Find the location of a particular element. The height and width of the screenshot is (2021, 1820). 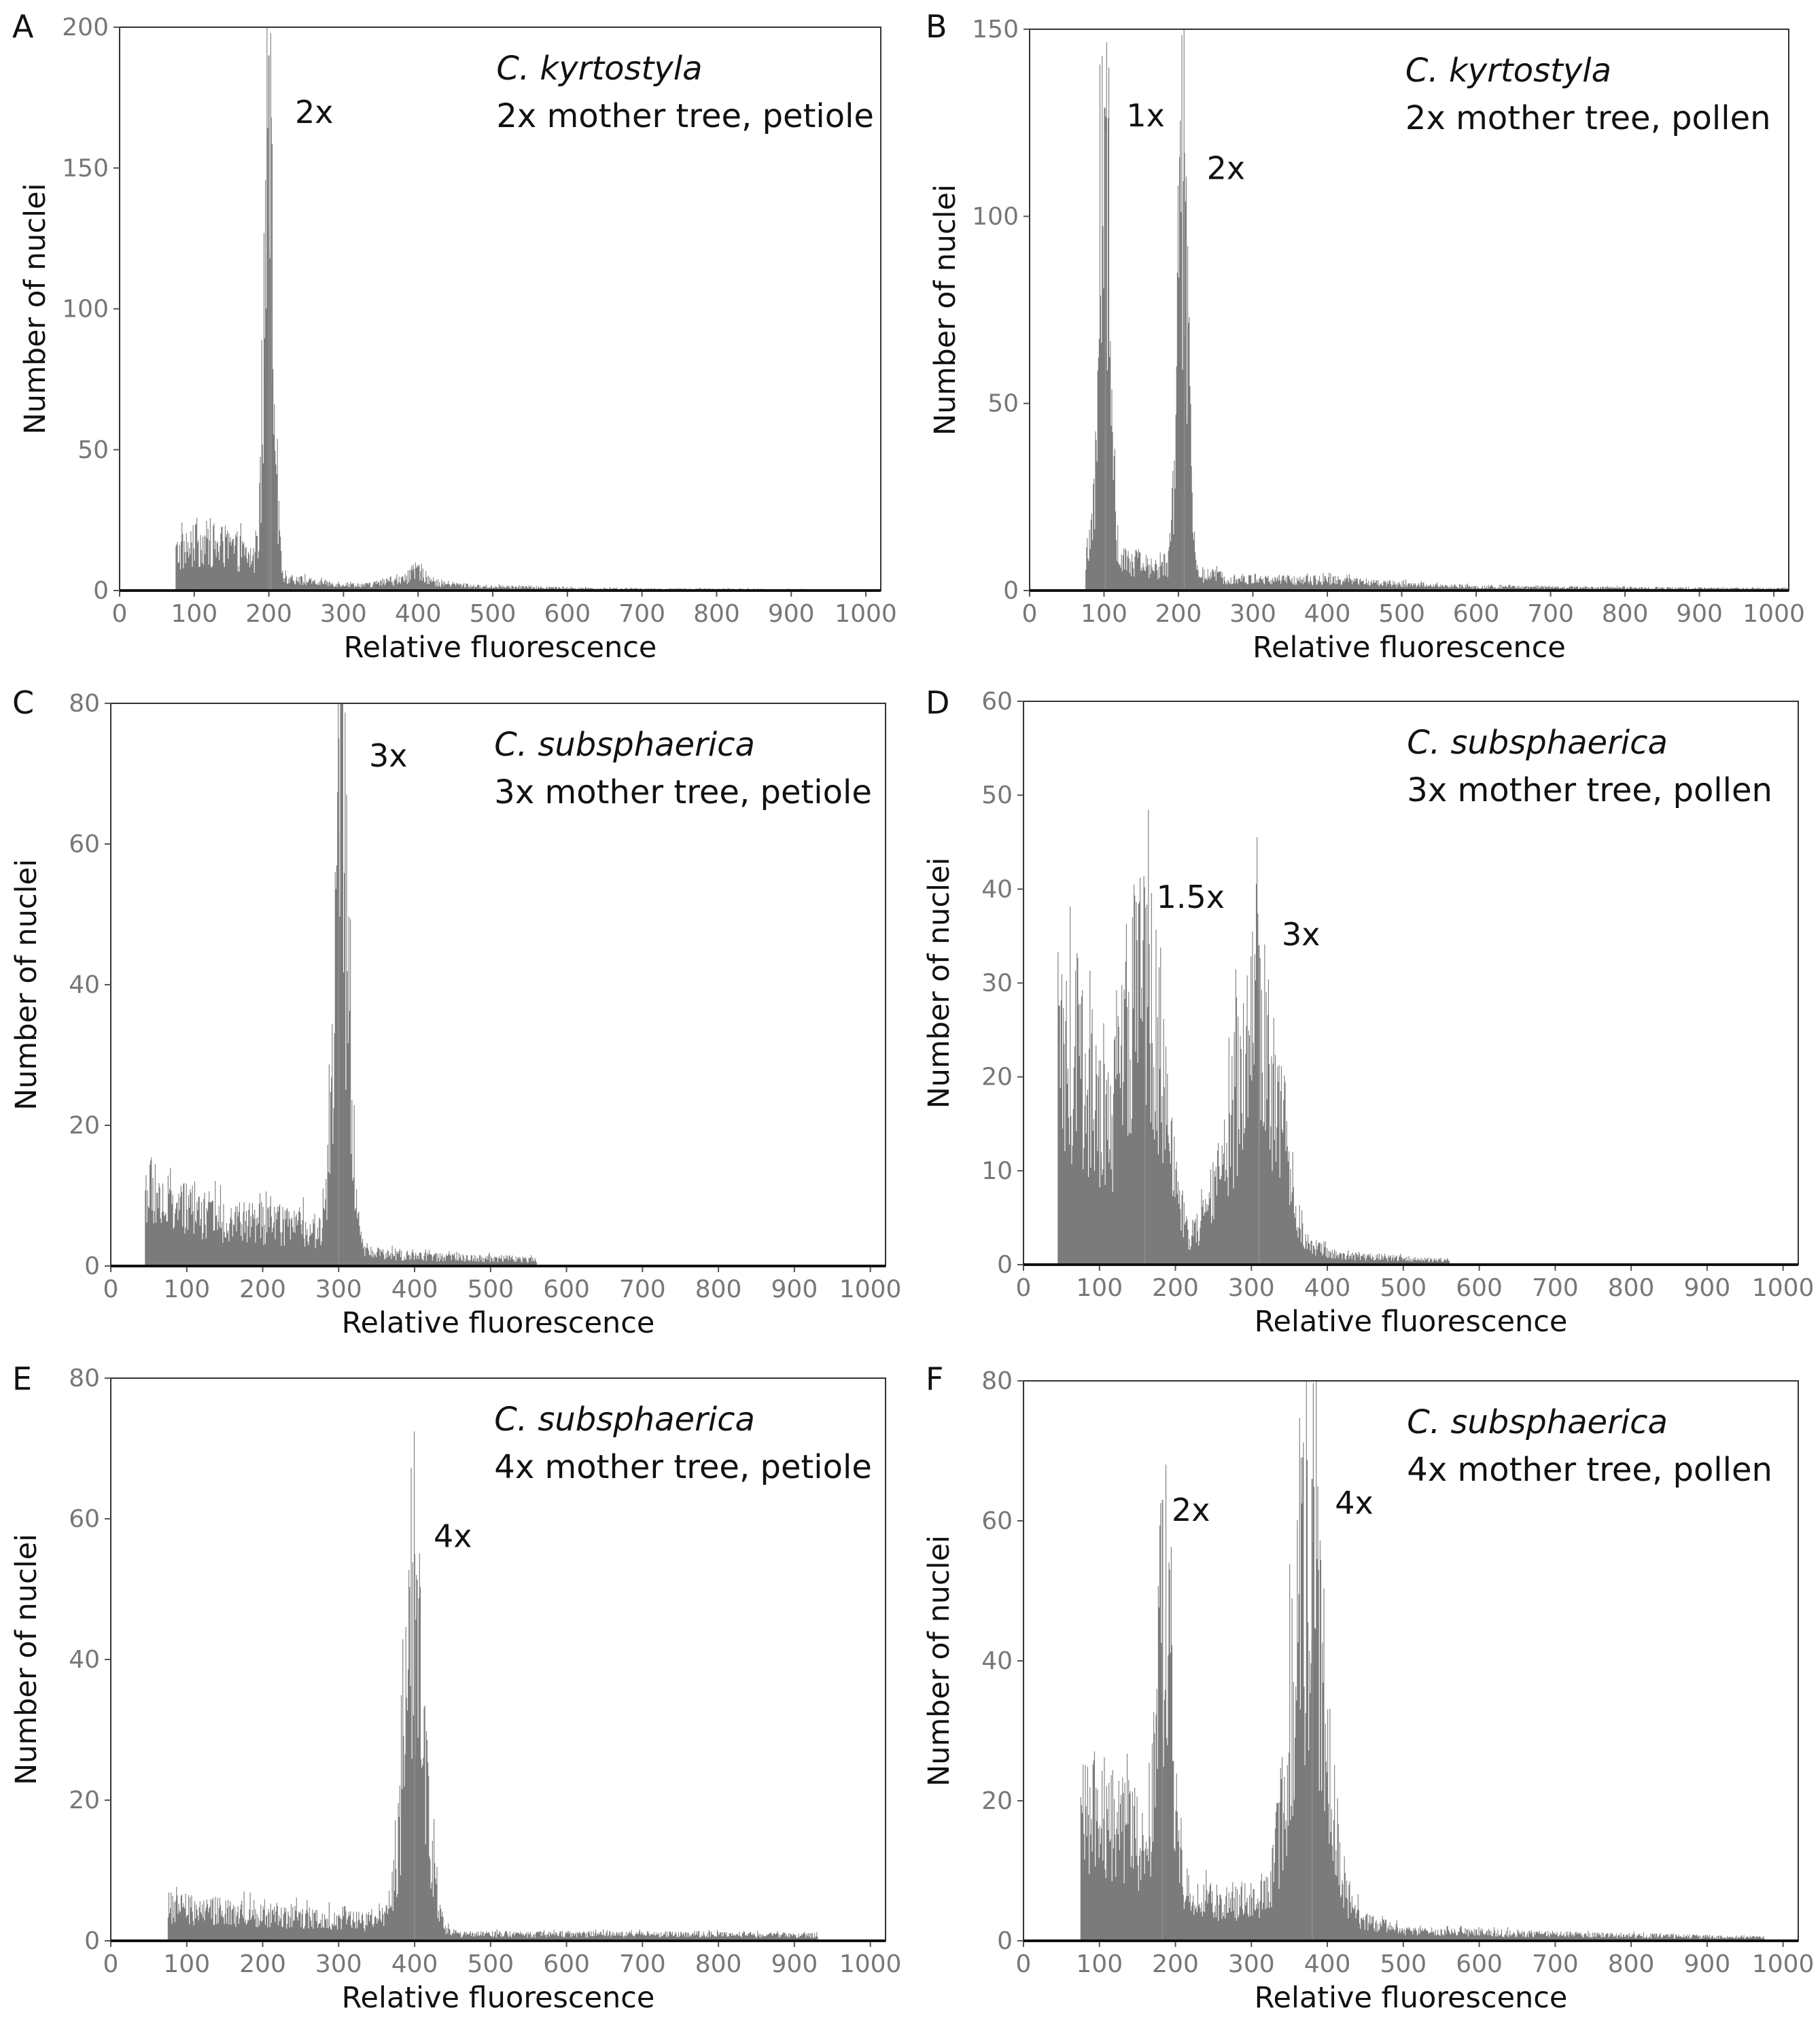

y-axis-ticks: 0 50 100 150 200 is located at coordinates (91, 309).